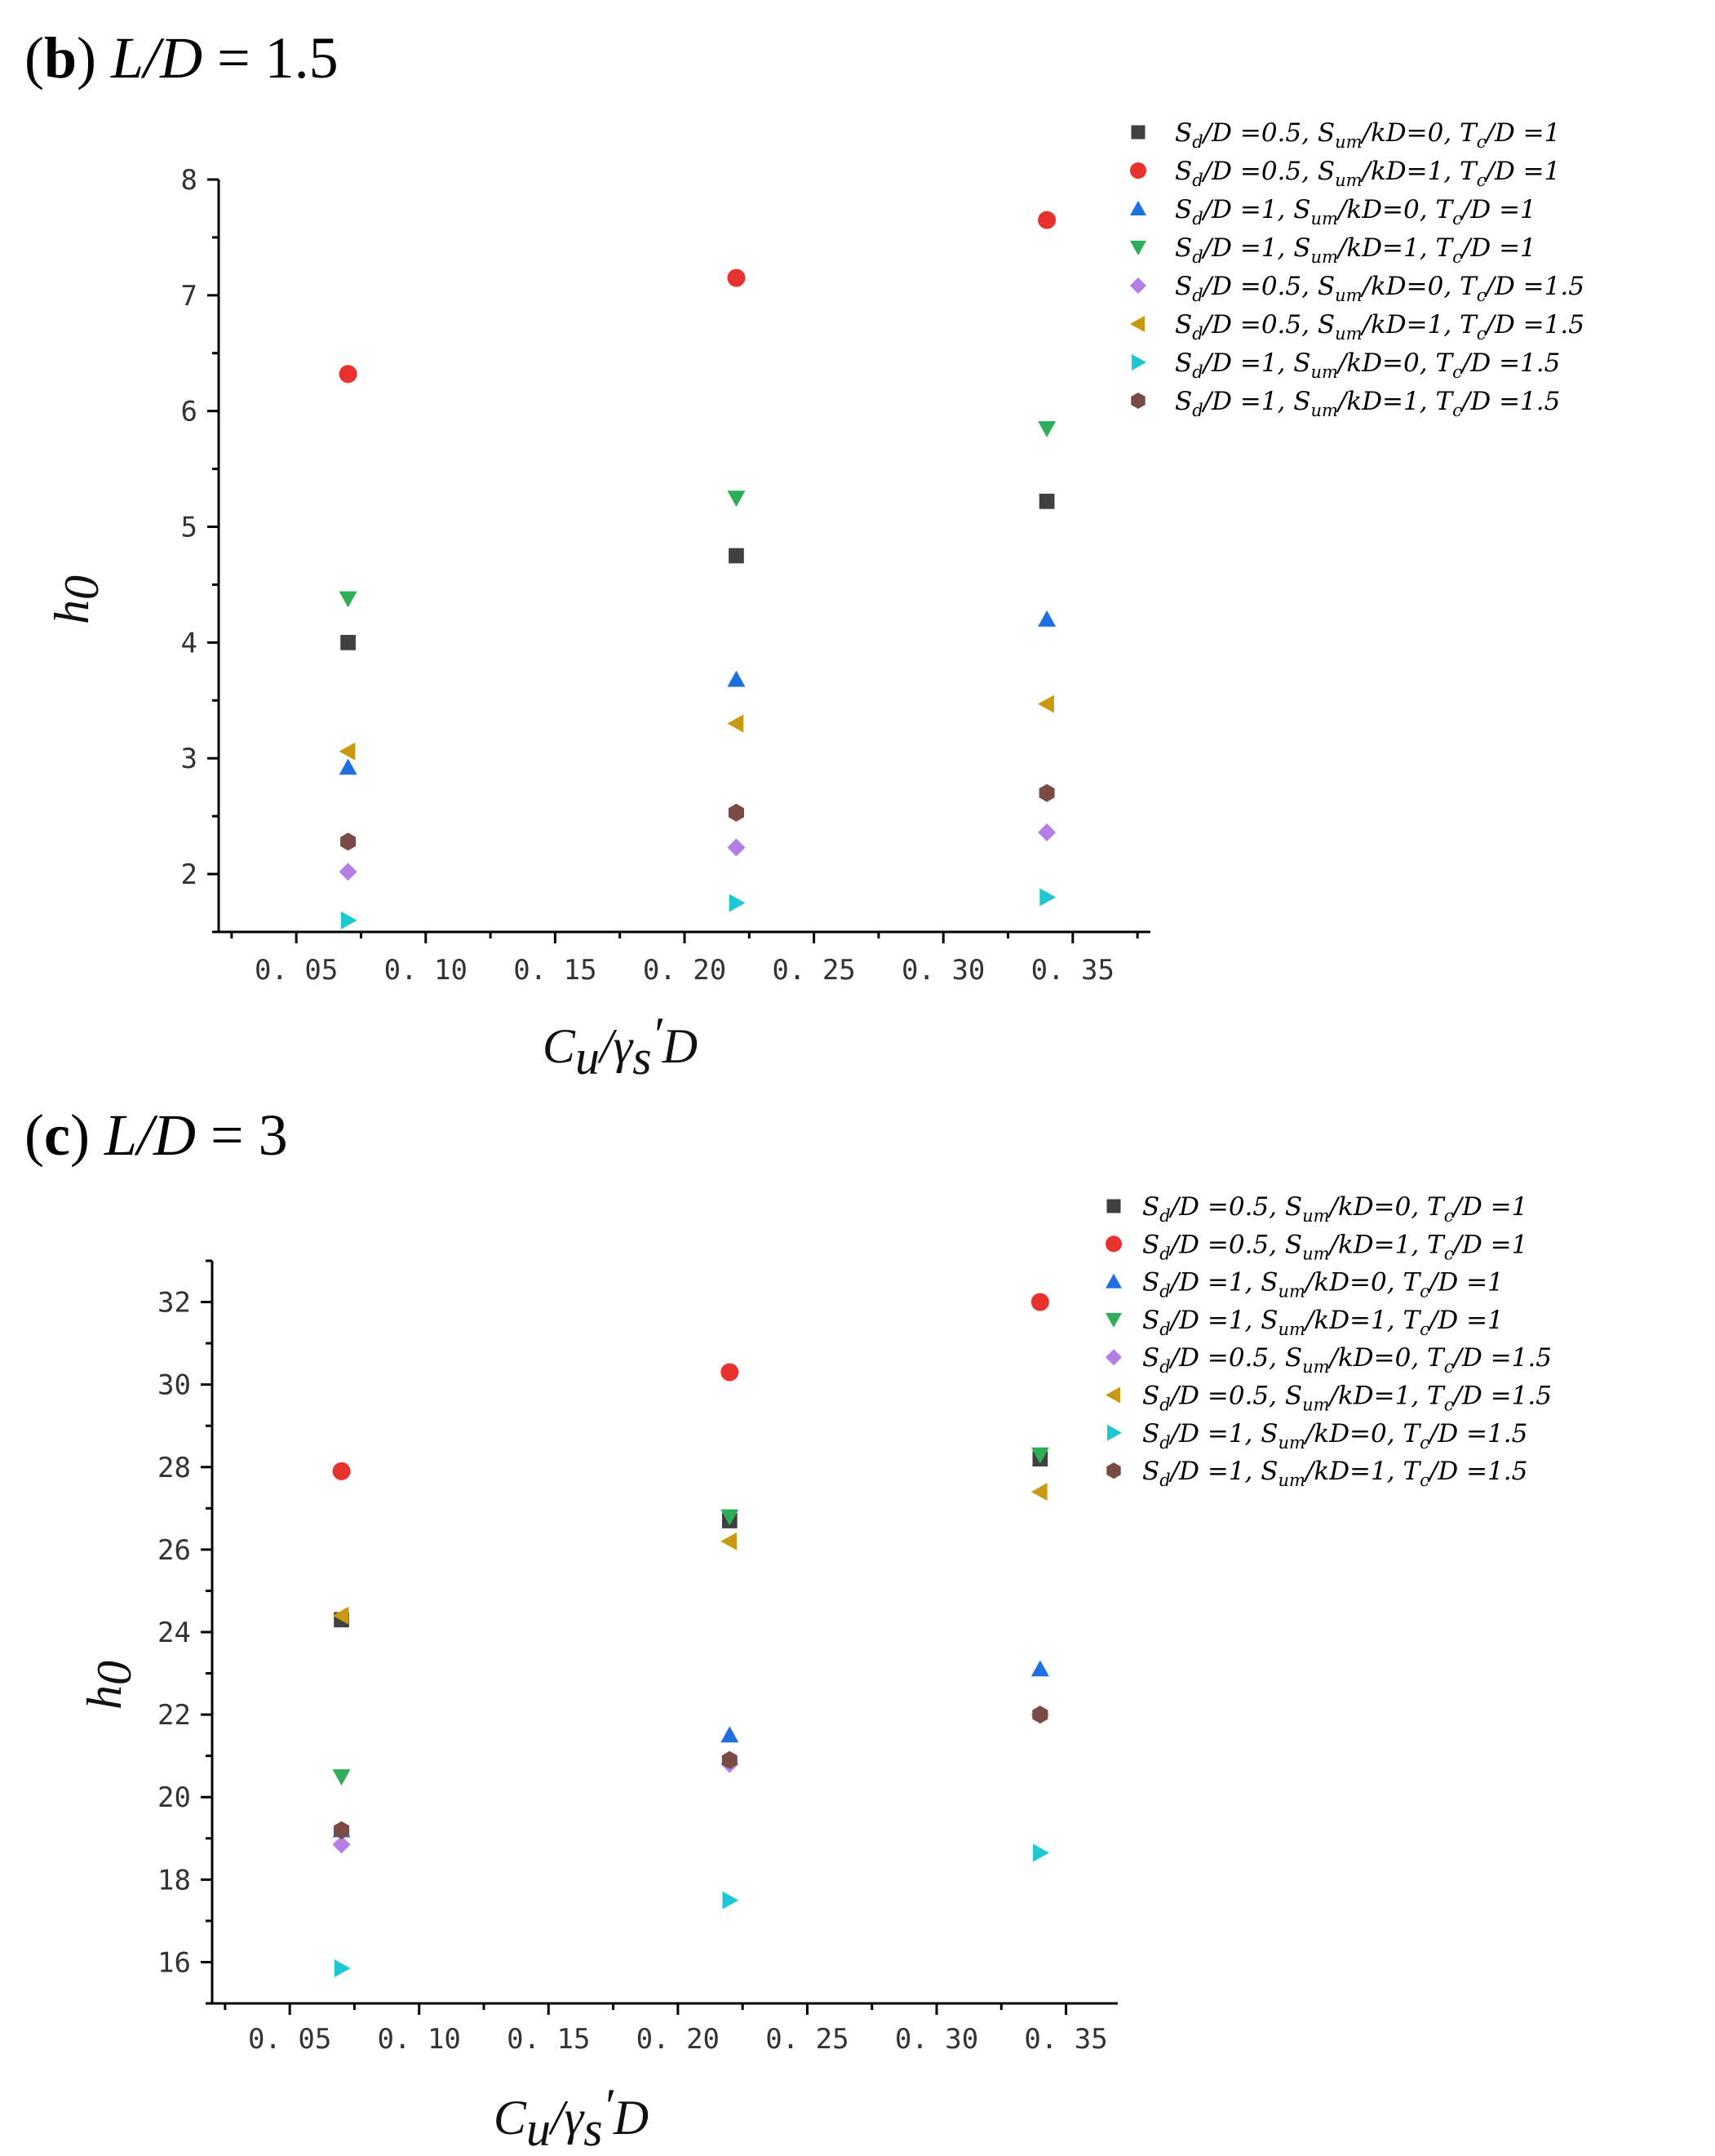 The width and height of the screenshot is (1715, 2156). I want to click on y-tick-label: 2, so click(189, 874).